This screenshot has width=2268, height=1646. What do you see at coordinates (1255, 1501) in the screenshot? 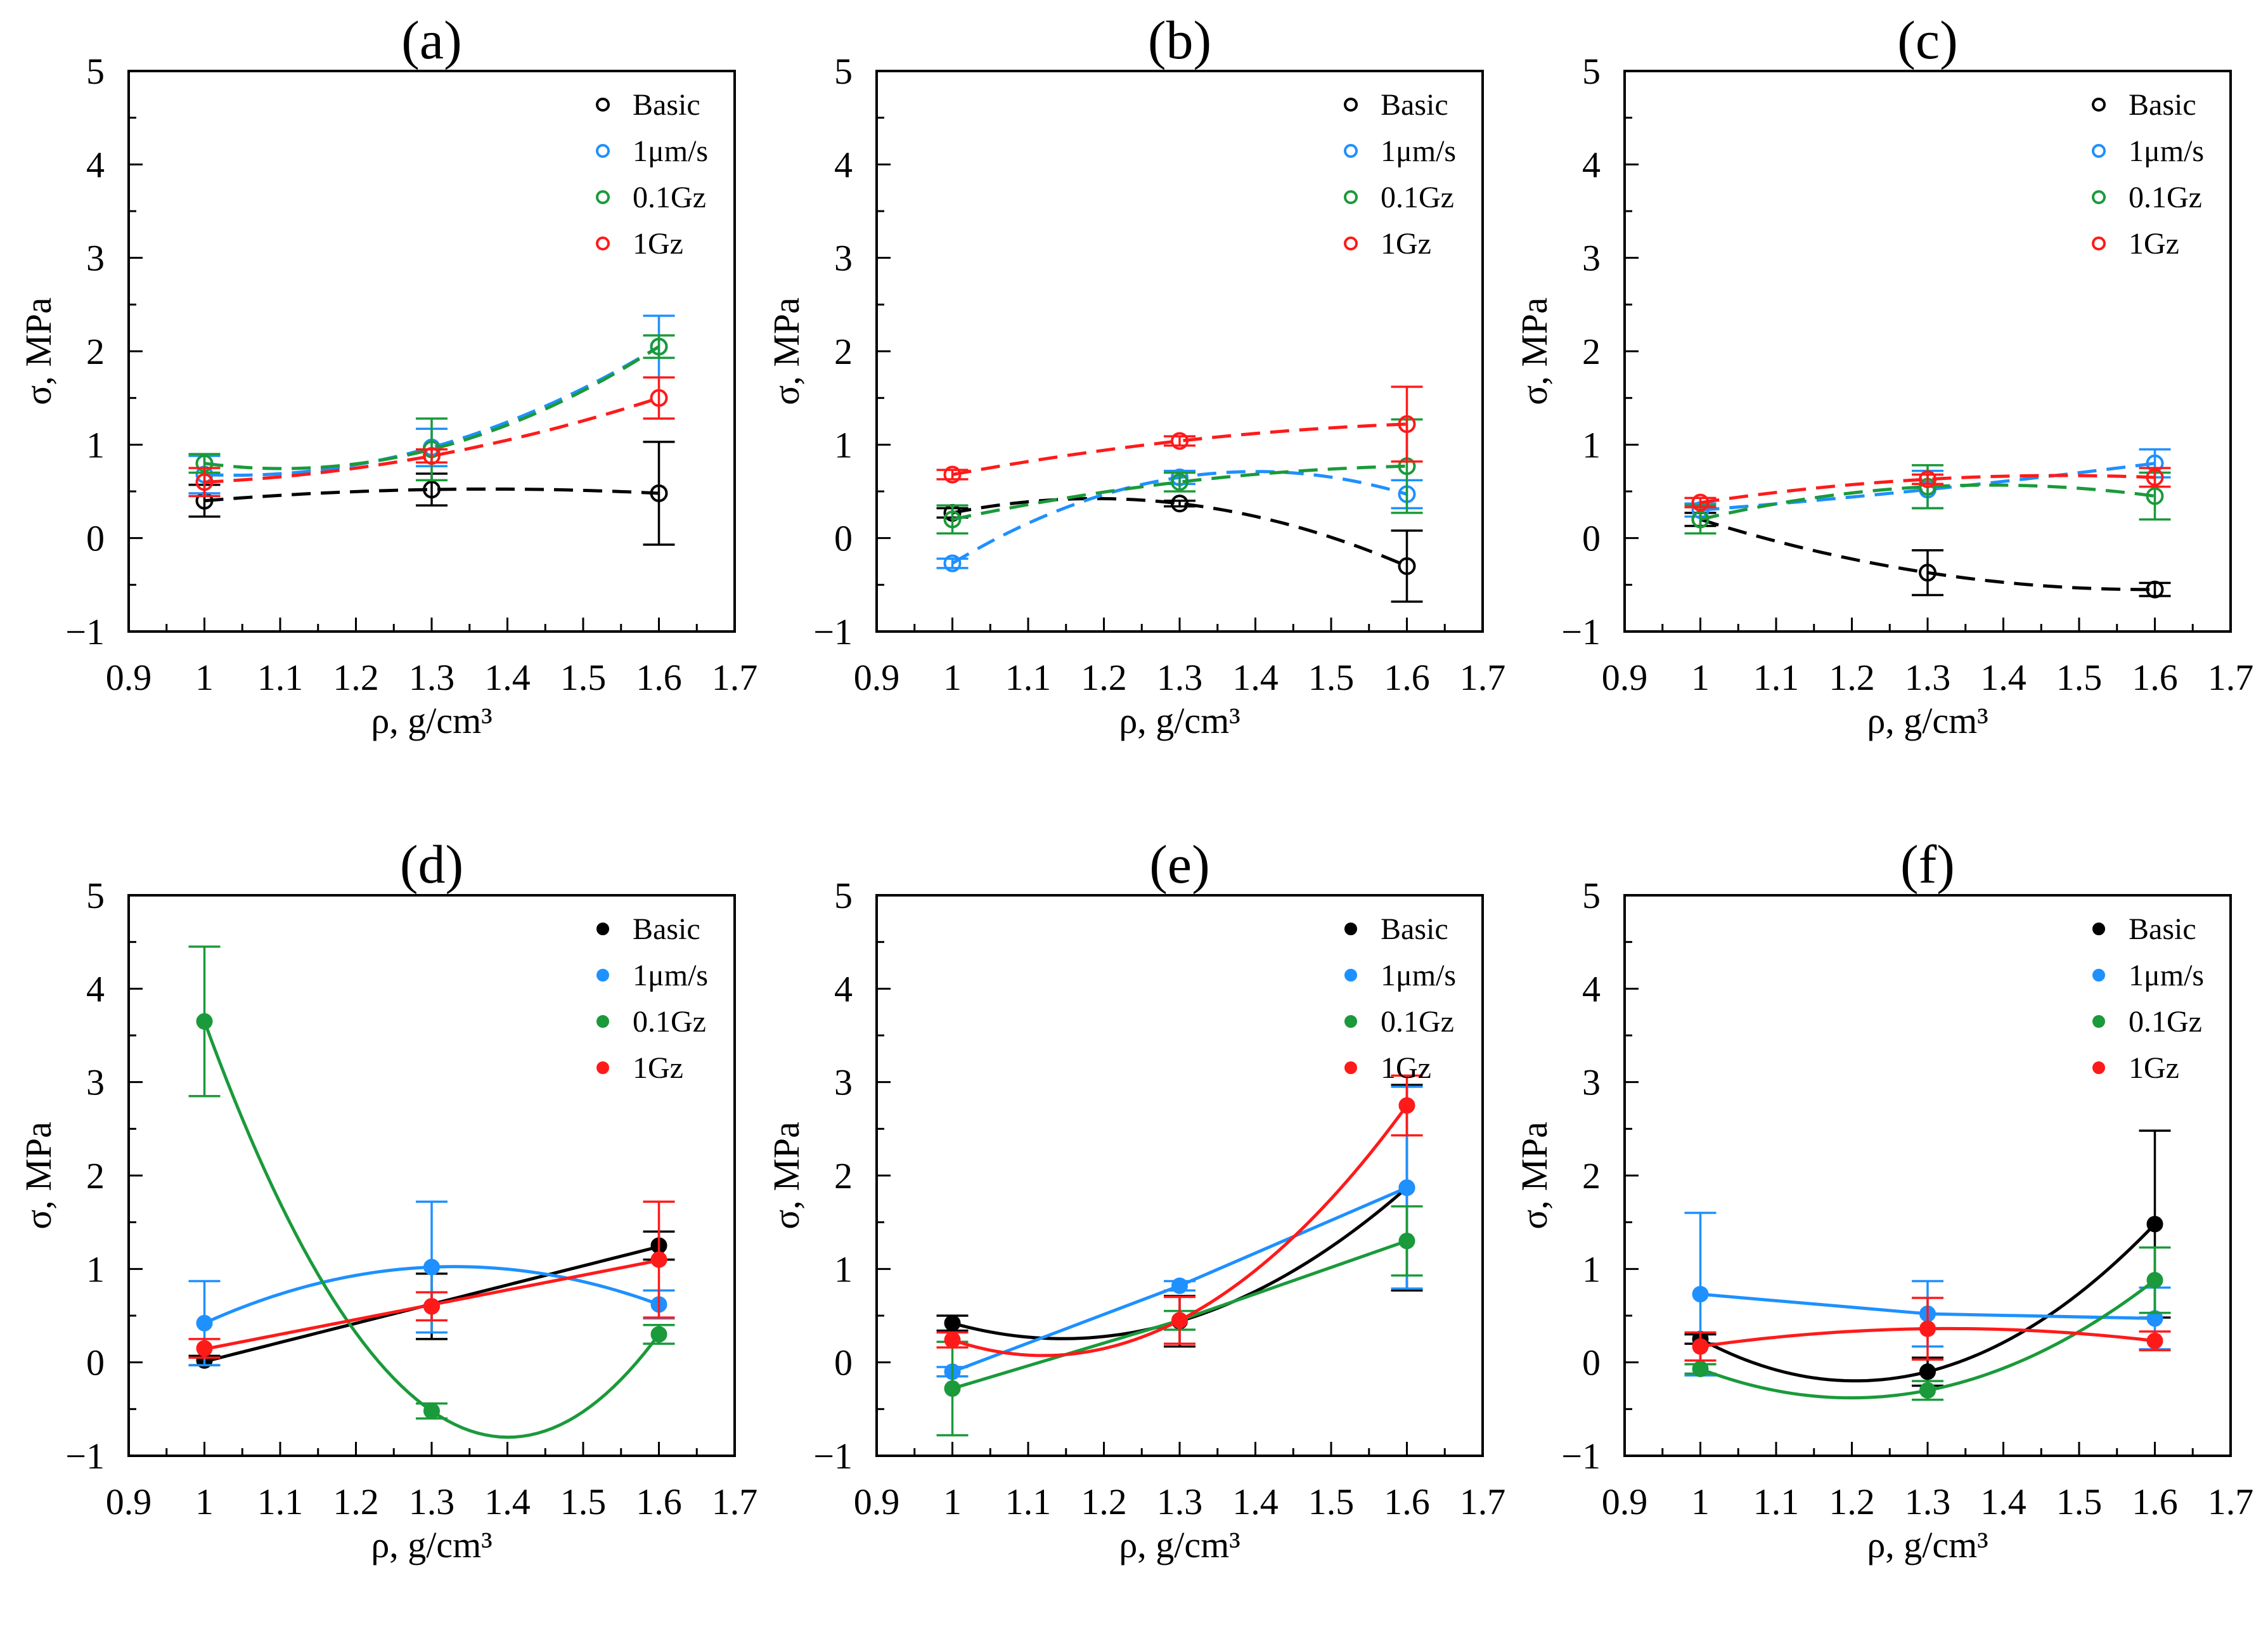
I see `x-tick-label: 1.4` at bounding box center [1255, 1501].